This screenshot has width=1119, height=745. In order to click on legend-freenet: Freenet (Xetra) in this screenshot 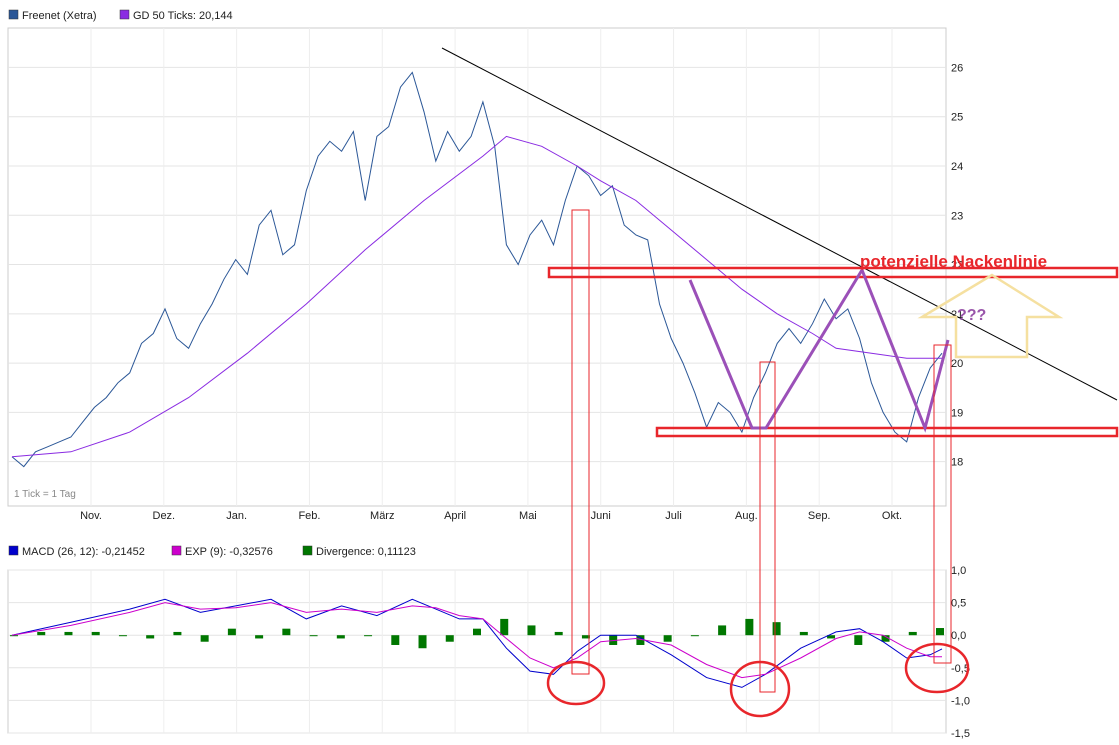, I will do `click(59, 16)`.